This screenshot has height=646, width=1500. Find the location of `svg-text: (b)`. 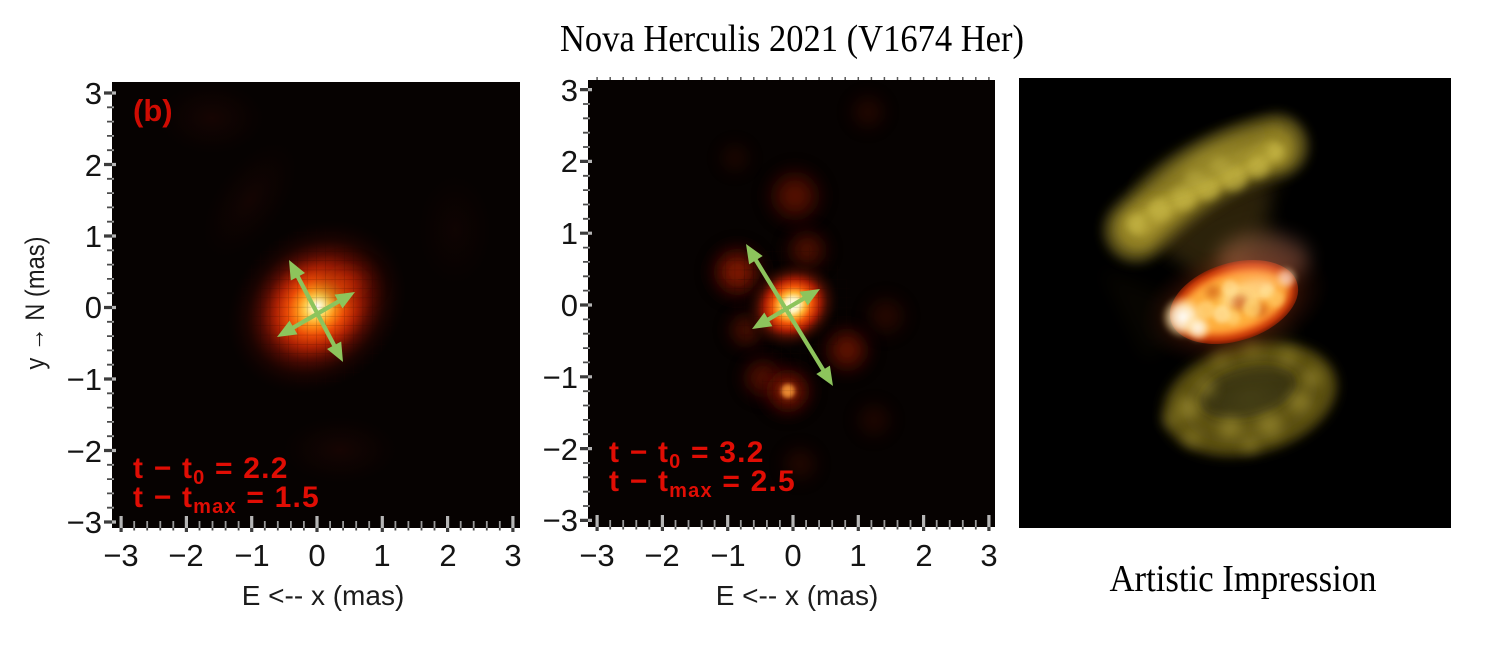

svg-text: (b) is located at coordinates (153, 110).